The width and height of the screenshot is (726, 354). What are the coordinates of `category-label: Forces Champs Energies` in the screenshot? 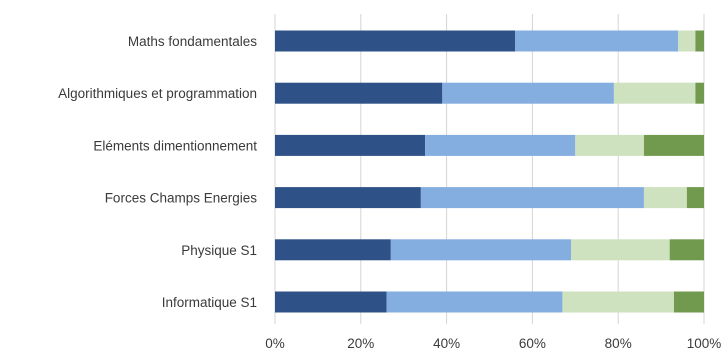 It's located at (181, 198).